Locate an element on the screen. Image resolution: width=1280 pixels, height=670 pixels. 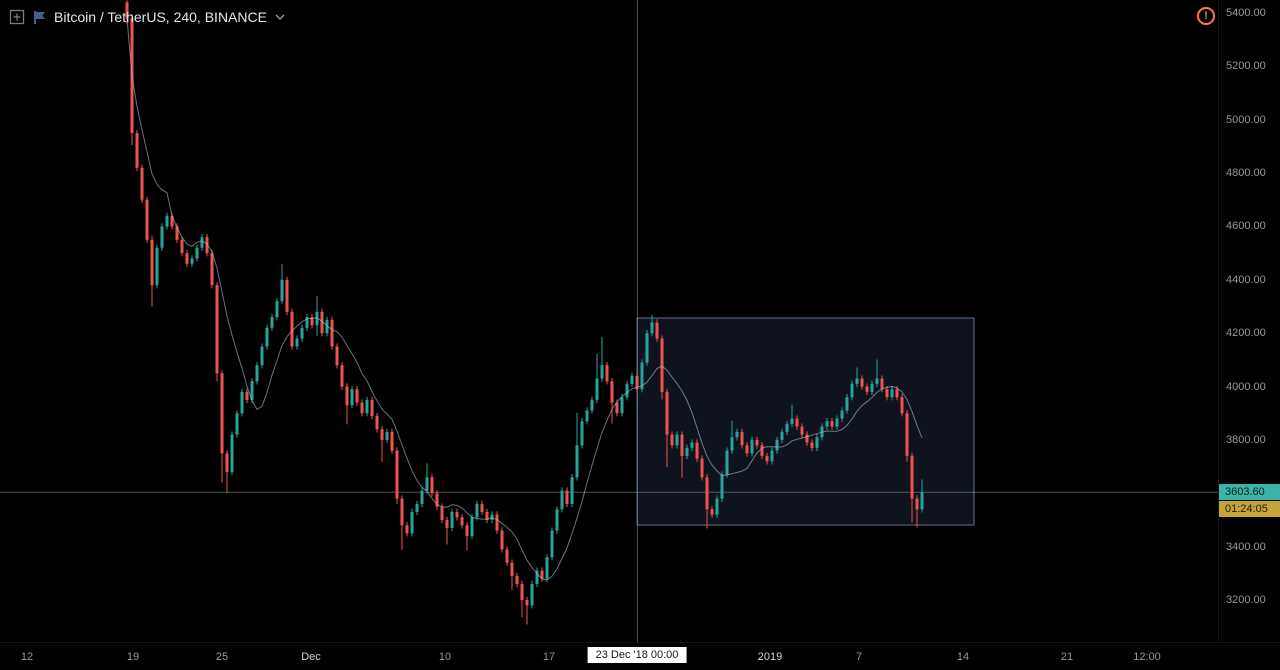
time-axis-label: 10 is located at coordinates (445, 657).